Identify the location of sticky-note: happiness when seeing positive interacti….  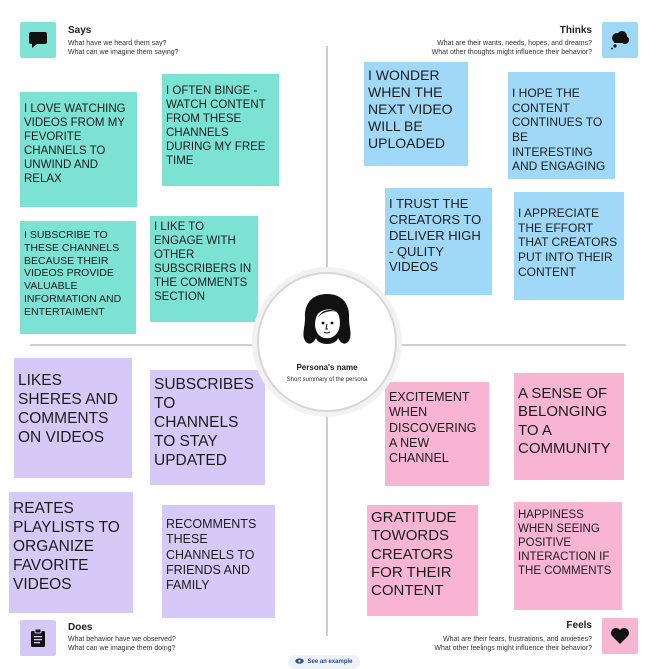
(568, 556).